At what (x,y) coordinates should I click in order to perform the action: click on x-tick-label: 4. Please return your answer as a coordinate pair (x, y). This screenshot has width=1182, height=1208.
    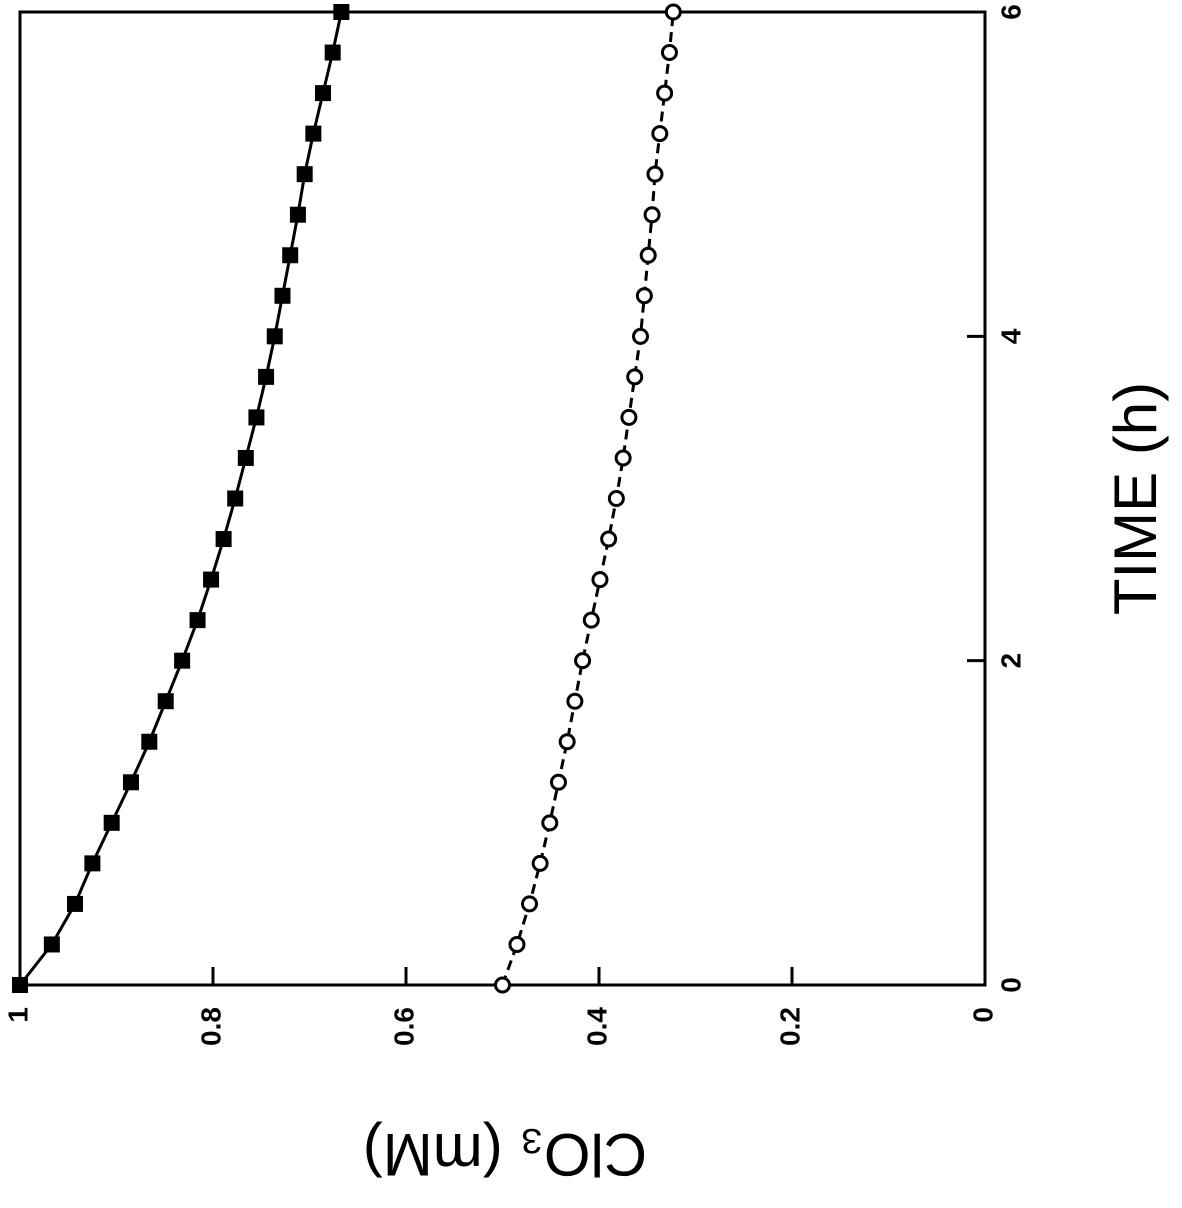
    Looking at the image, I should click on (1010, 336).